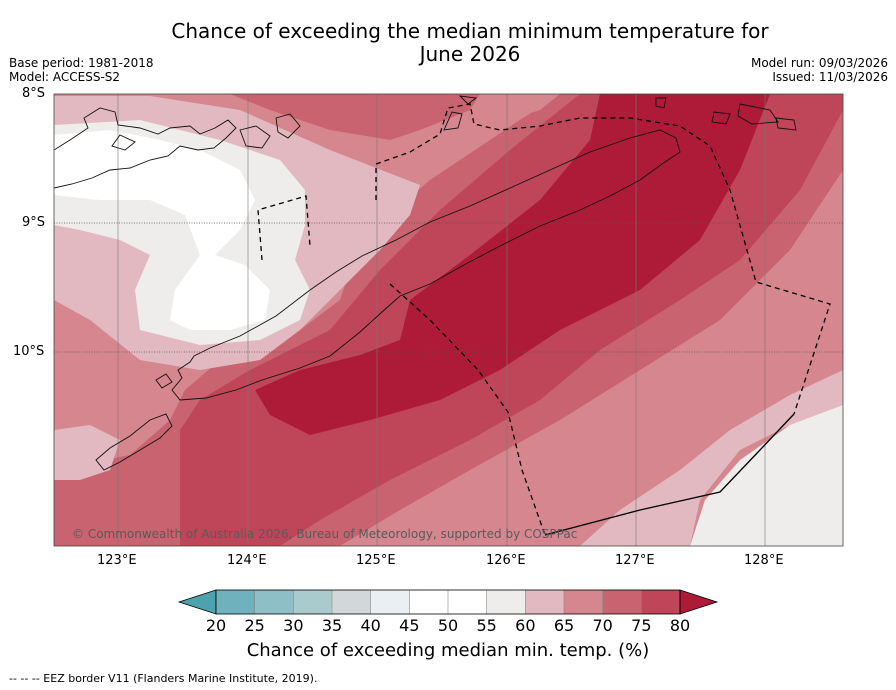  I want to click on colorbar-tick-label: 40, so click(370, 625).